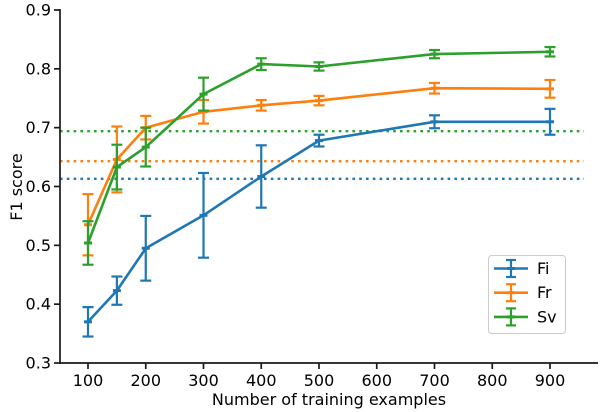 The width and height of the screenshot is (600, 412). Describe the element at coordinates (145, 380) in the screenshot. I see `x-tick-label: 200` at that location.